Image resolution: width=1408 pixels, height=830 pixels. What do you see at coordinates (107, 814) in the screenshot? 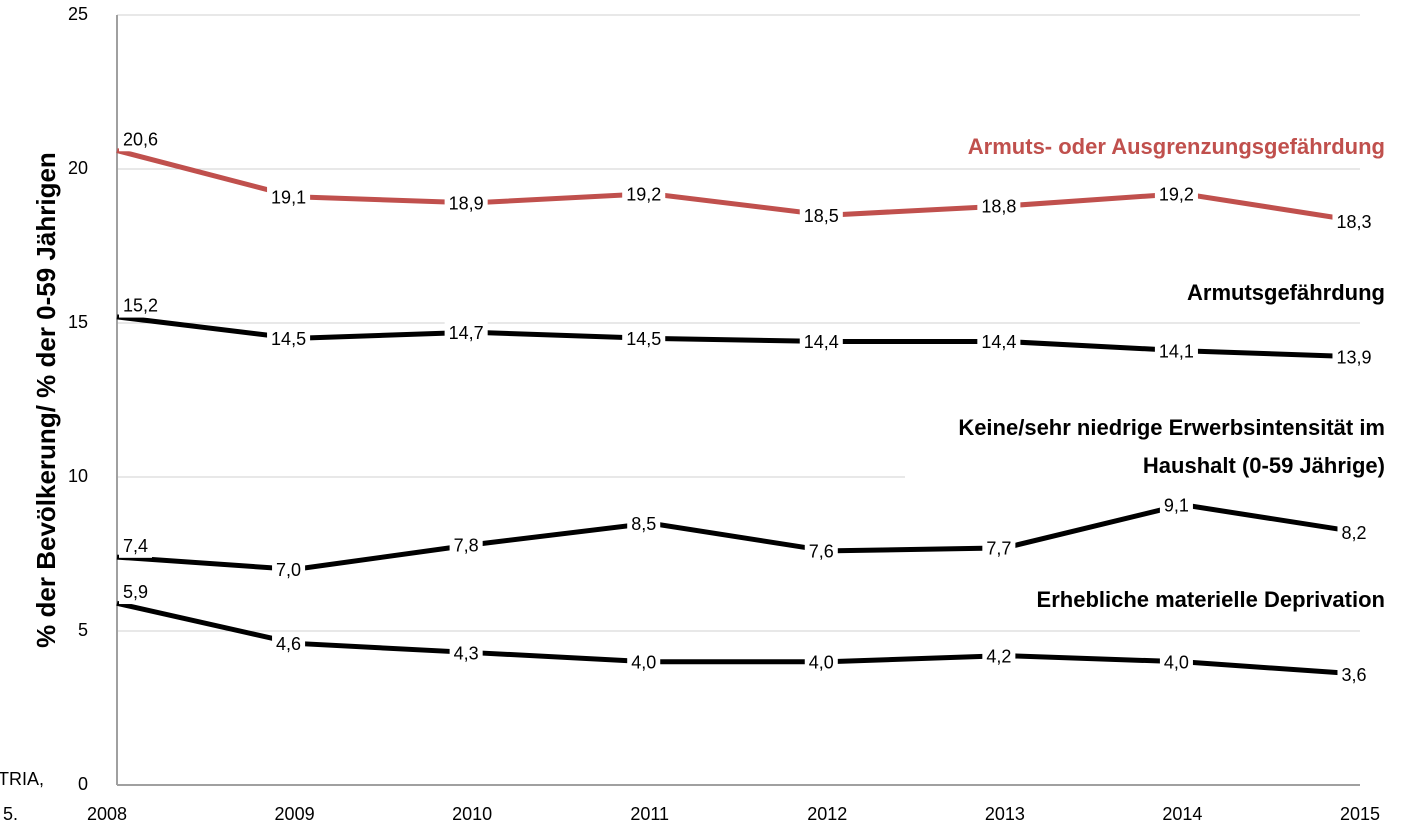
I see `x-tick-label: 2008` at bounding box center [107, 814].